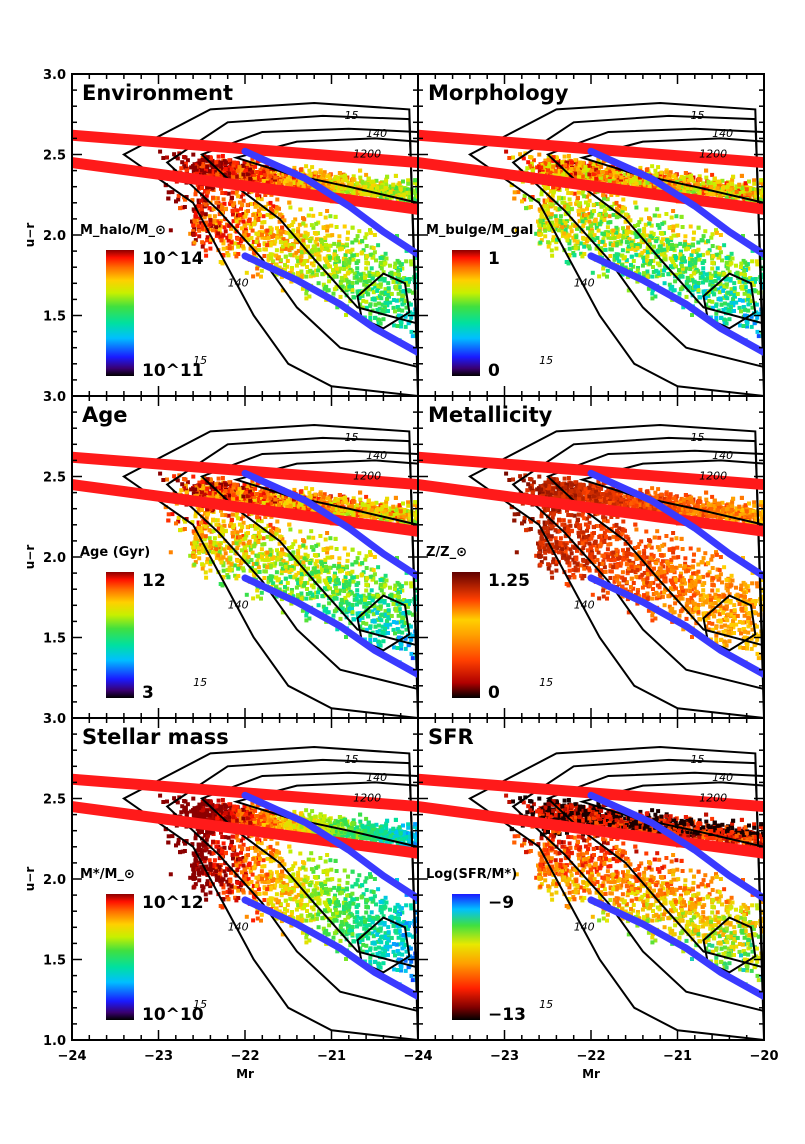  What do you see at coordinates (54, 236) in the screenshot?
I see `y-tick-label: 2.0` at bounding box center [54, 236].